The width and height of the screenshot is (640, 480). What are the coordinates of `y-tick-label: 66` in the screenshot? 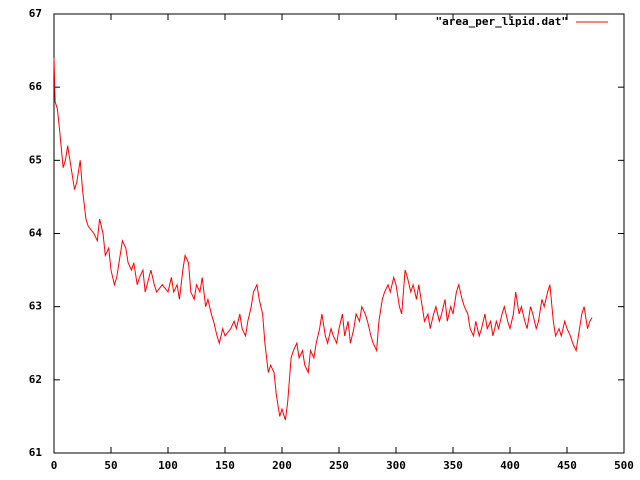 It's located at (36, 86).